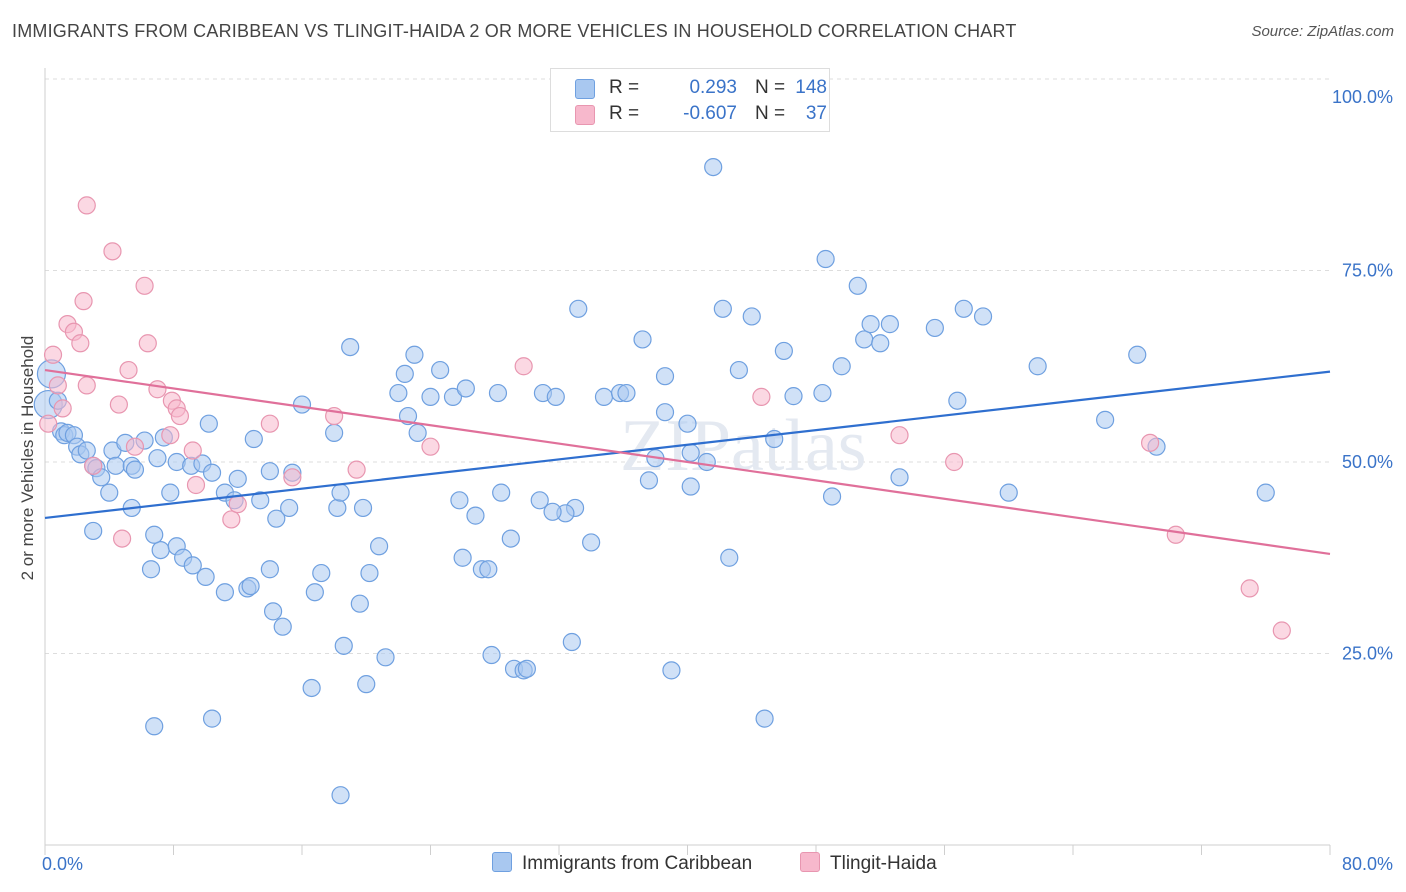 The width and height of the screenshot is (1406, 892). I want to click on y-tick-label: 75.0%, so click(1367, 271).